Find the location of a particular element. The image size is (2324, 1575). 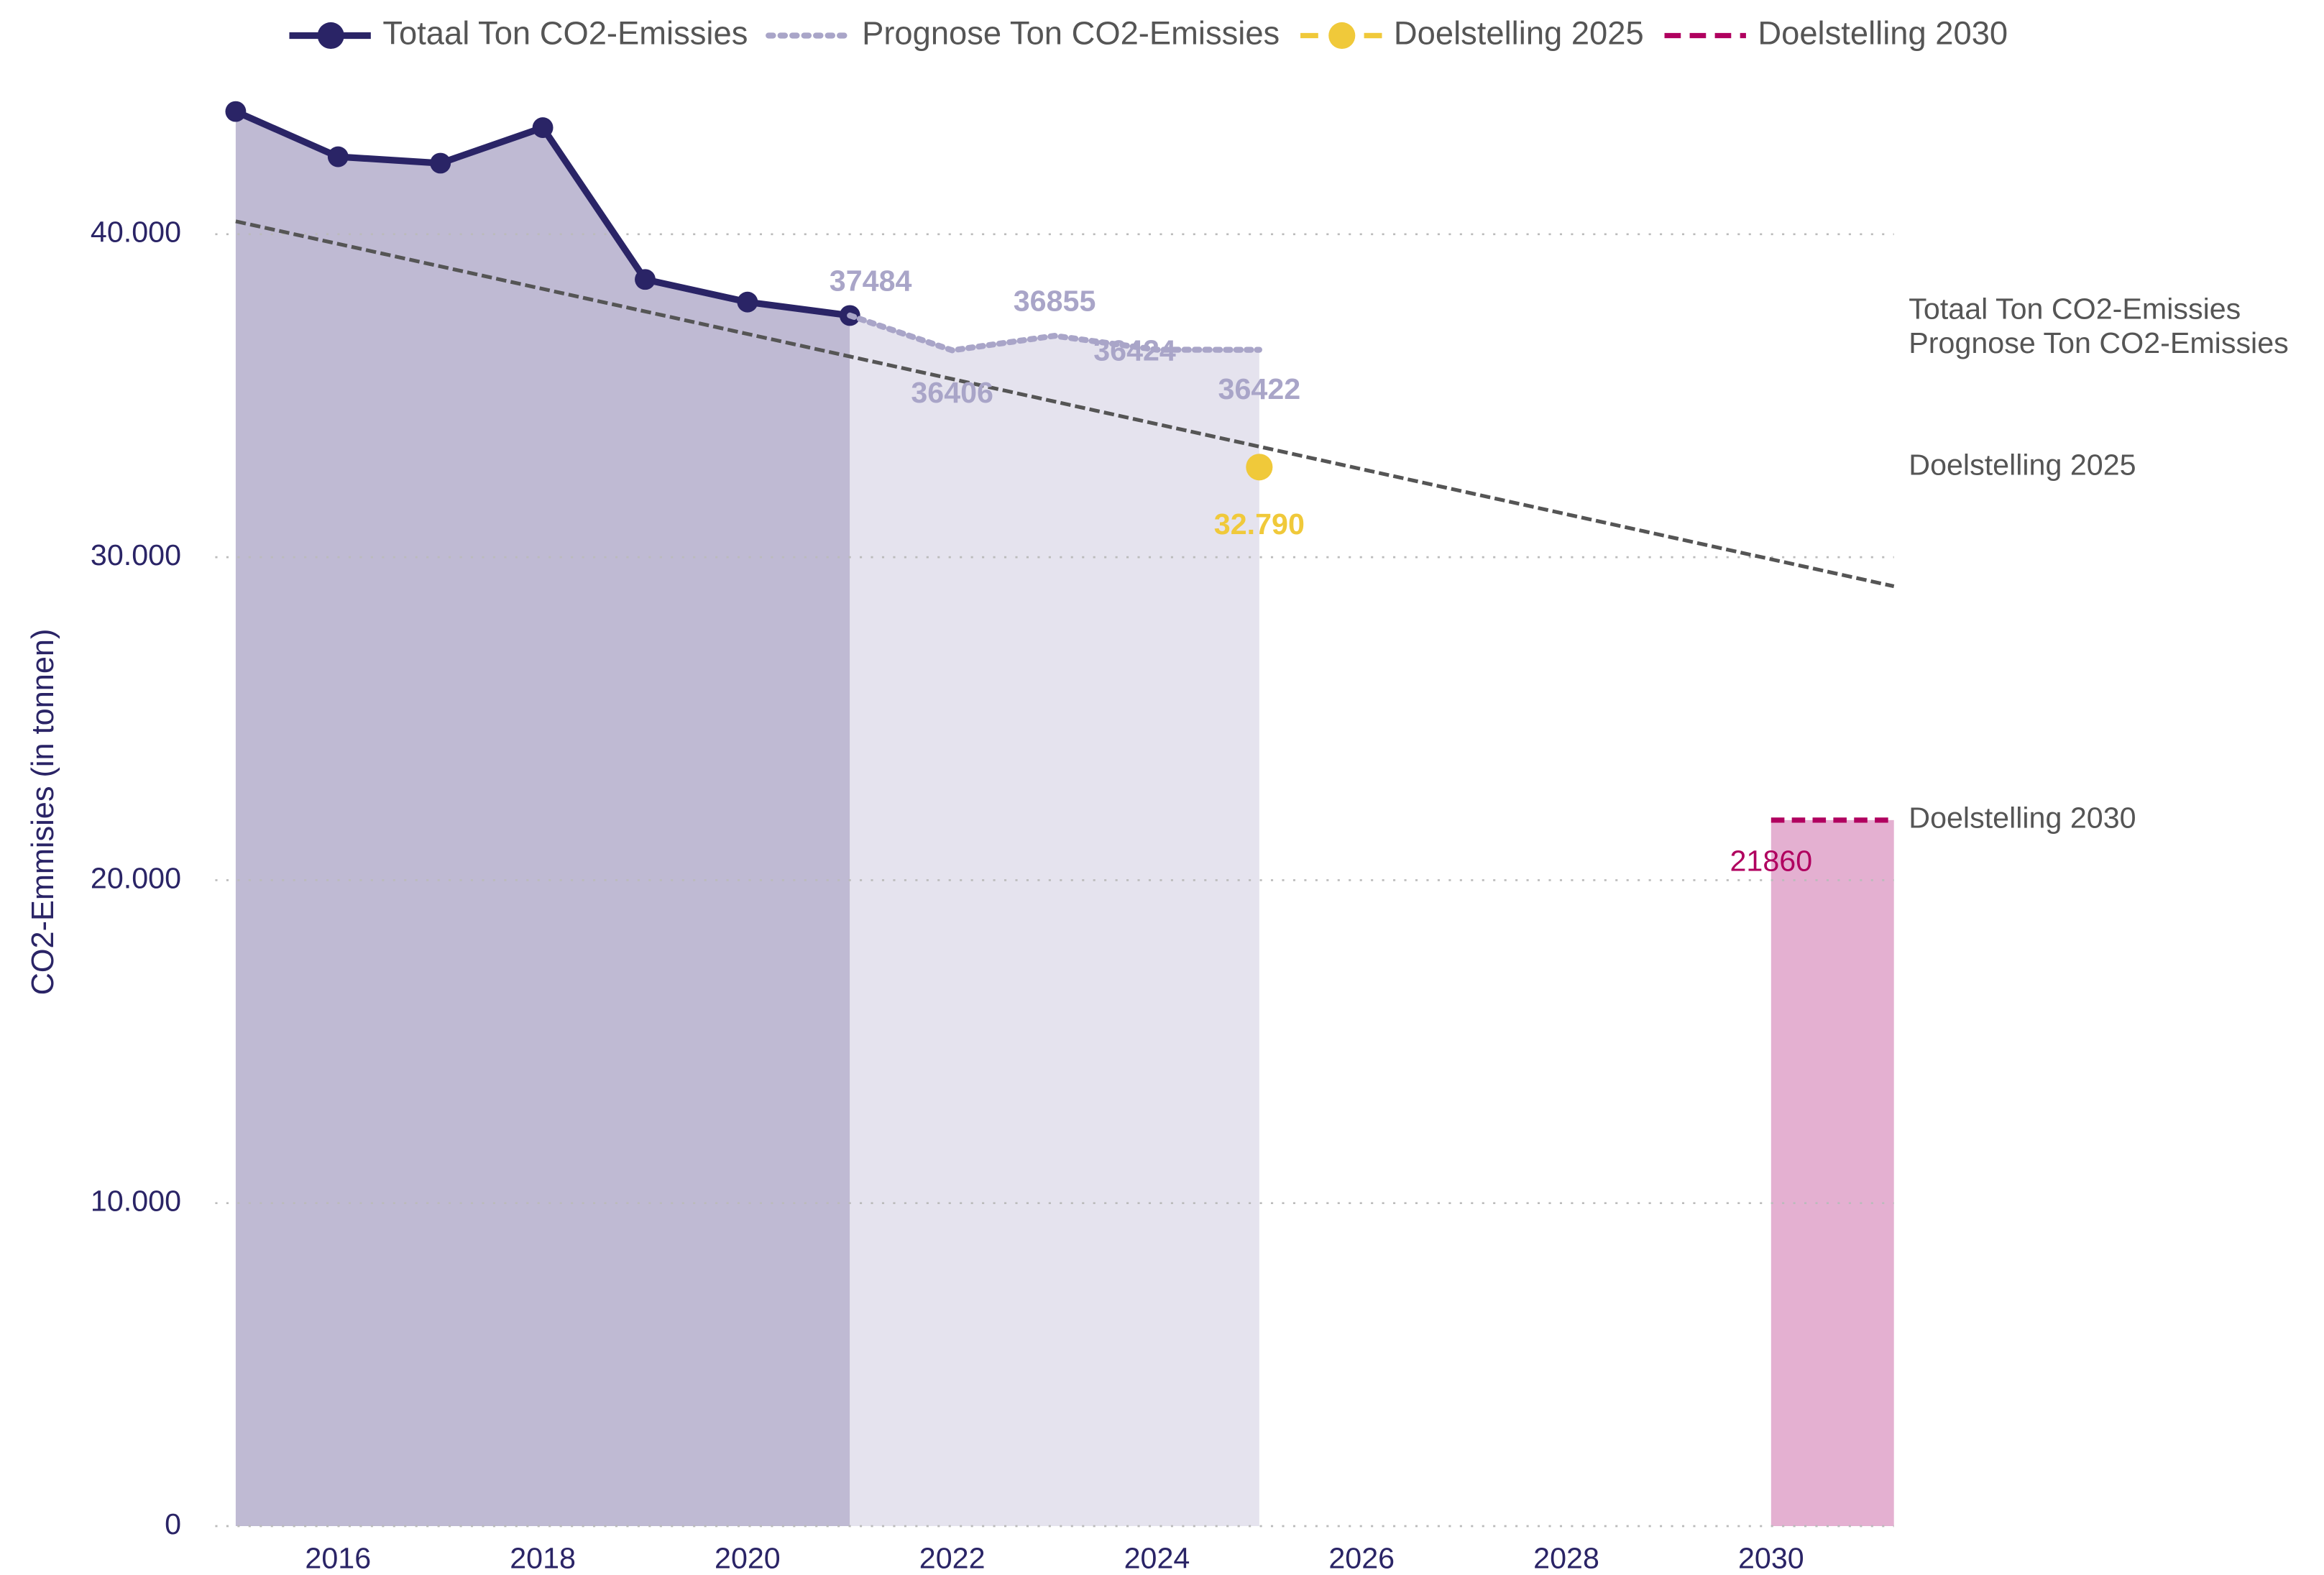

series-area is located at coordinates (1055, 921).